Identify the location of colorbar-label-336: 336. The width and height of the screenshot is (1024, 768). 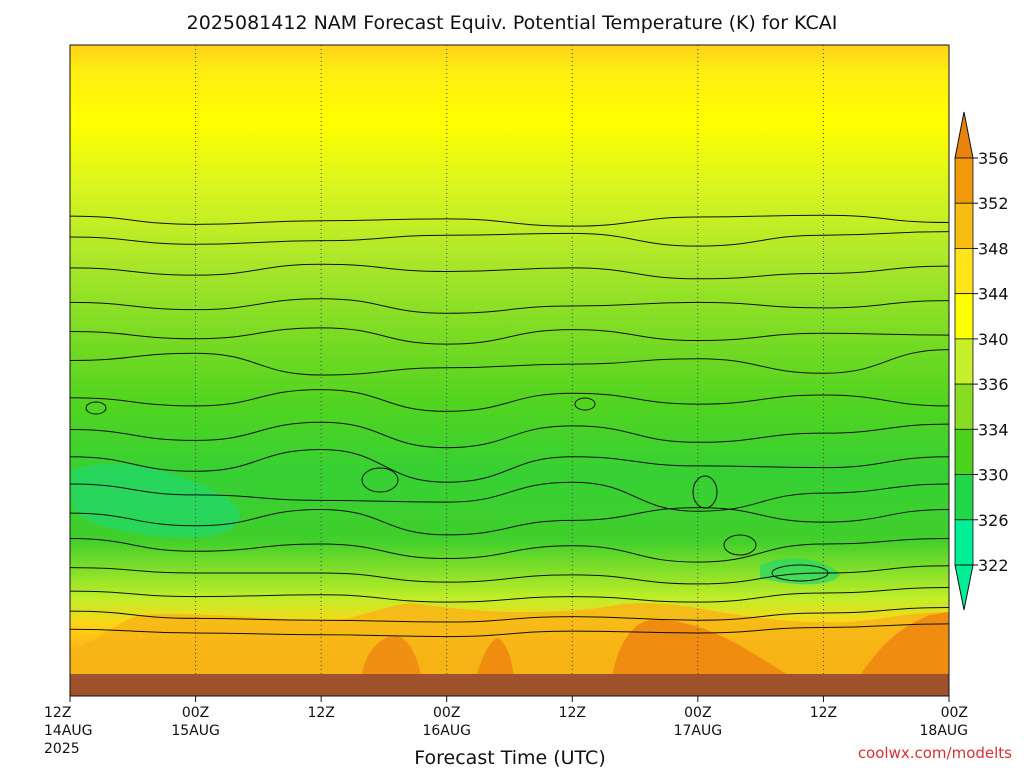
(993, 384).